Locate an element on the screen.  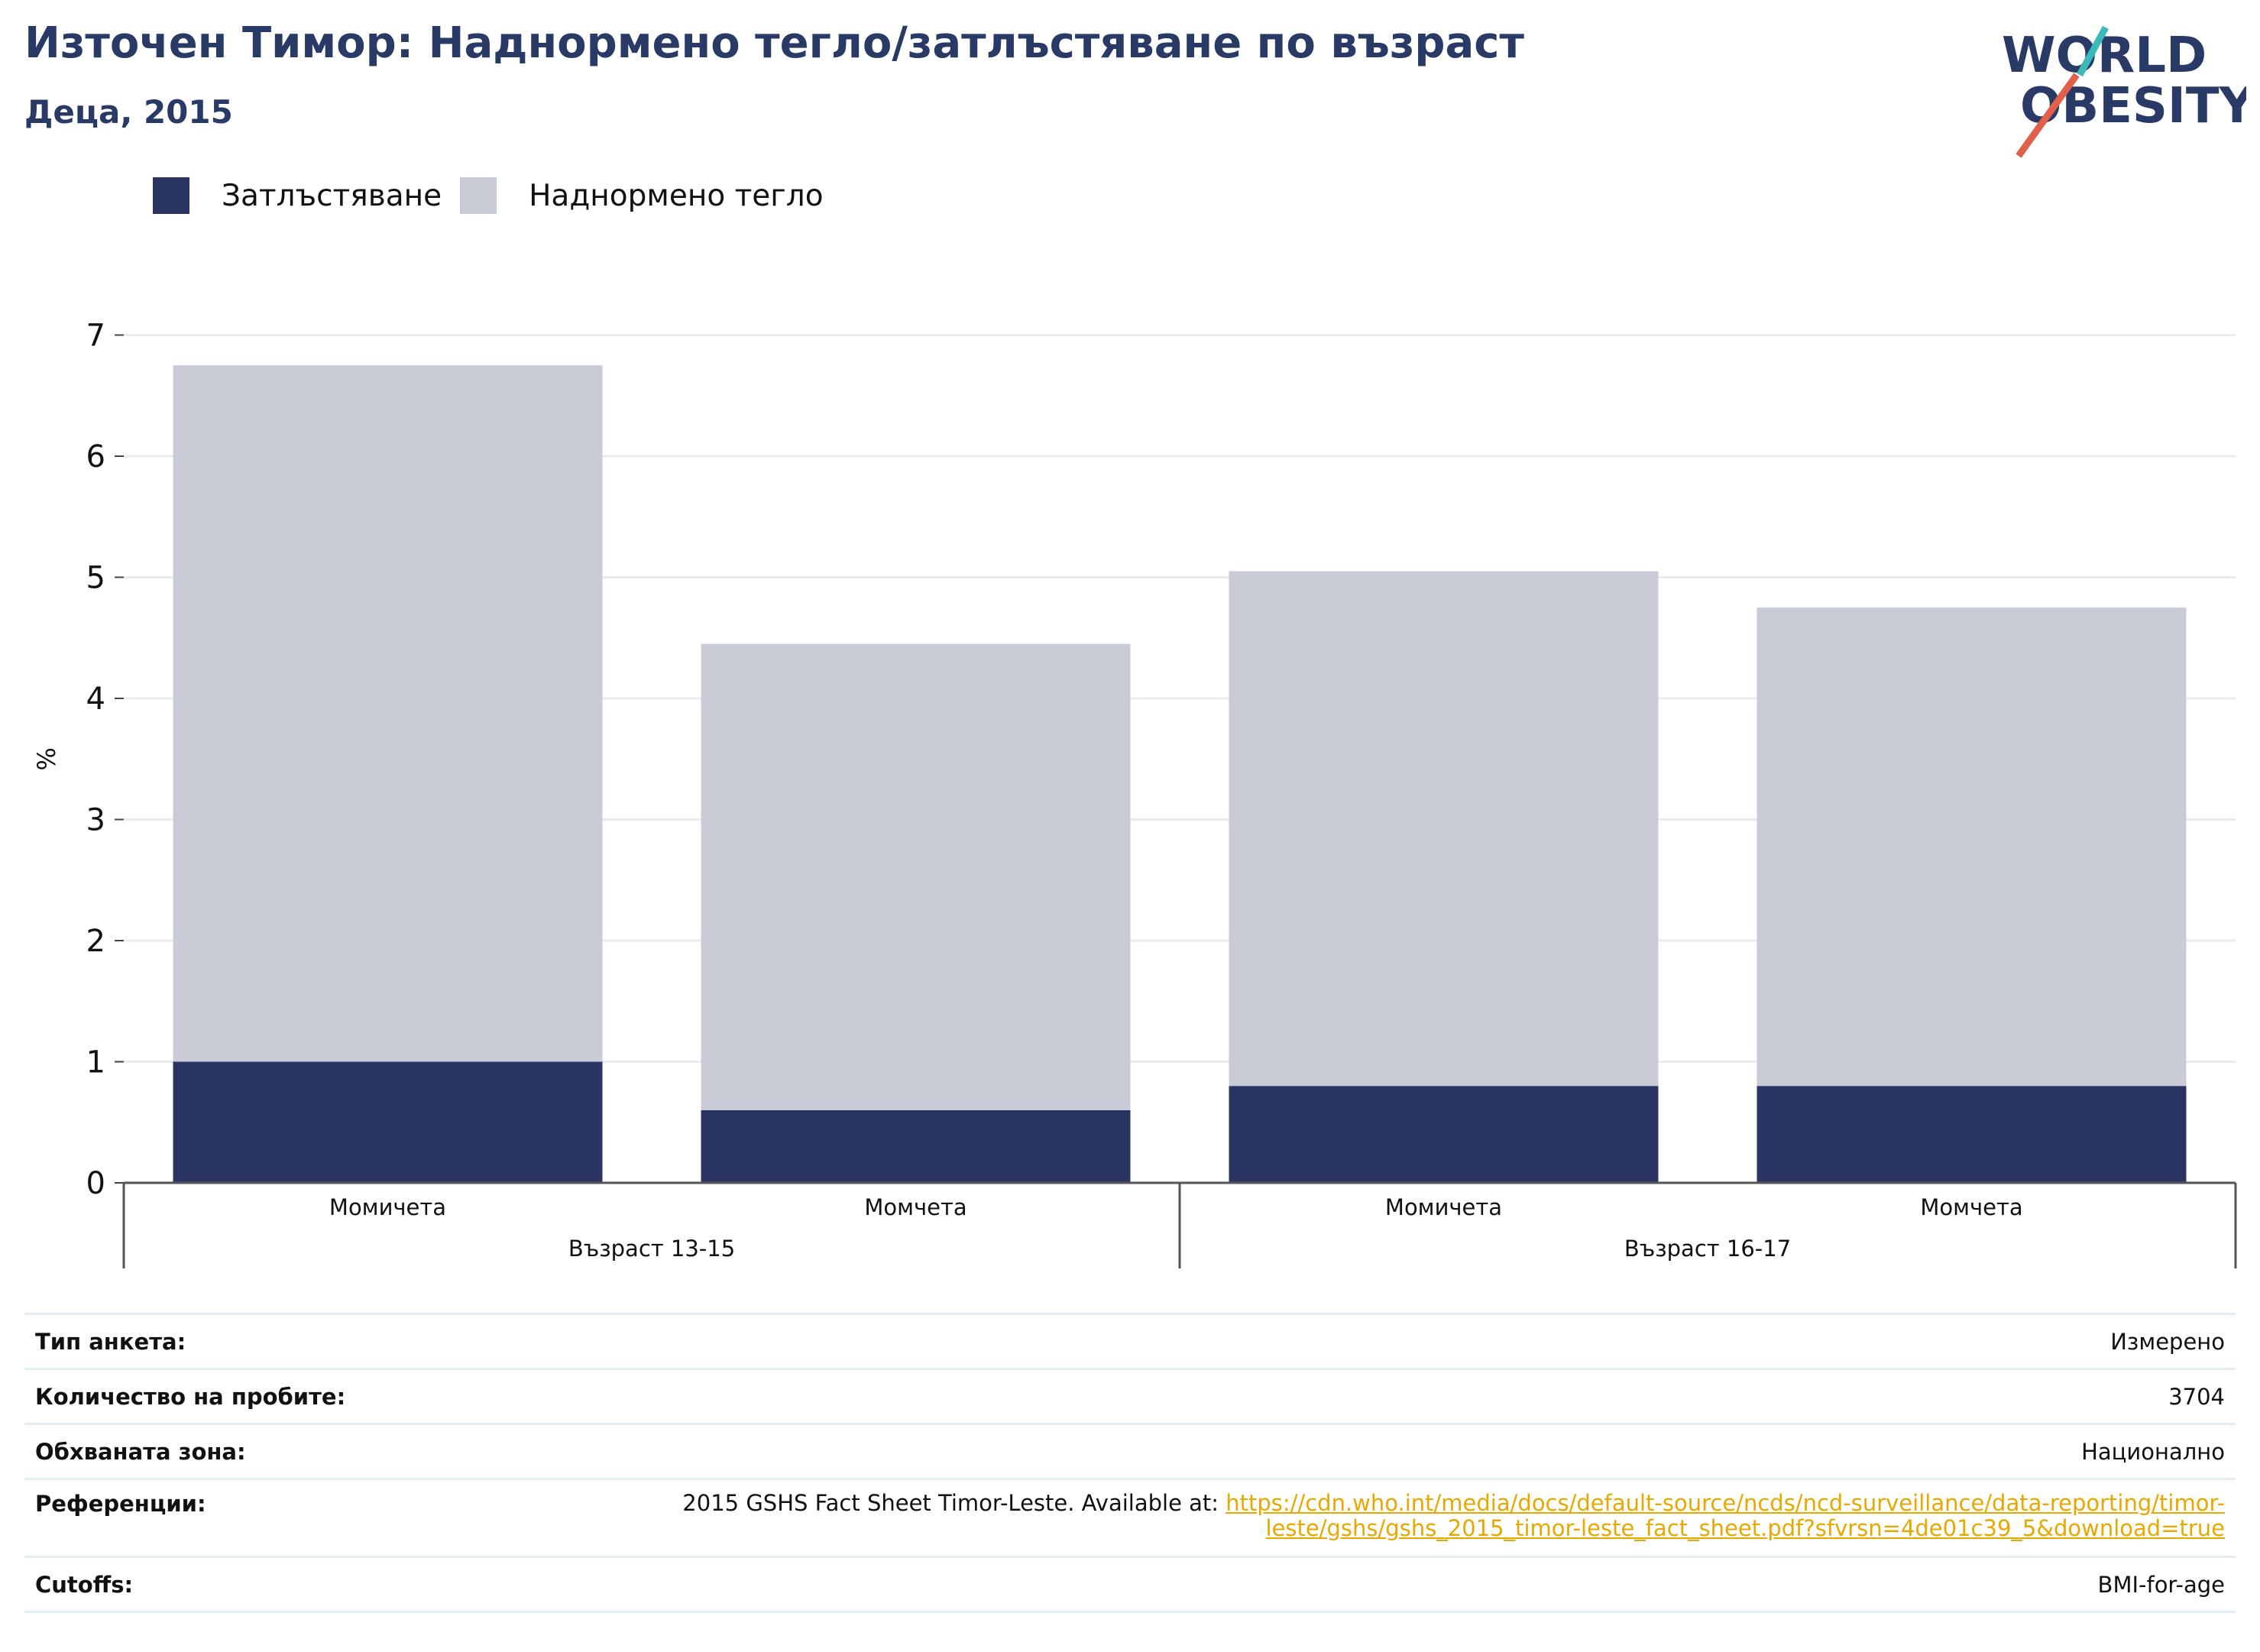
logo-slash-teal is located at coordinates (2093, 51).